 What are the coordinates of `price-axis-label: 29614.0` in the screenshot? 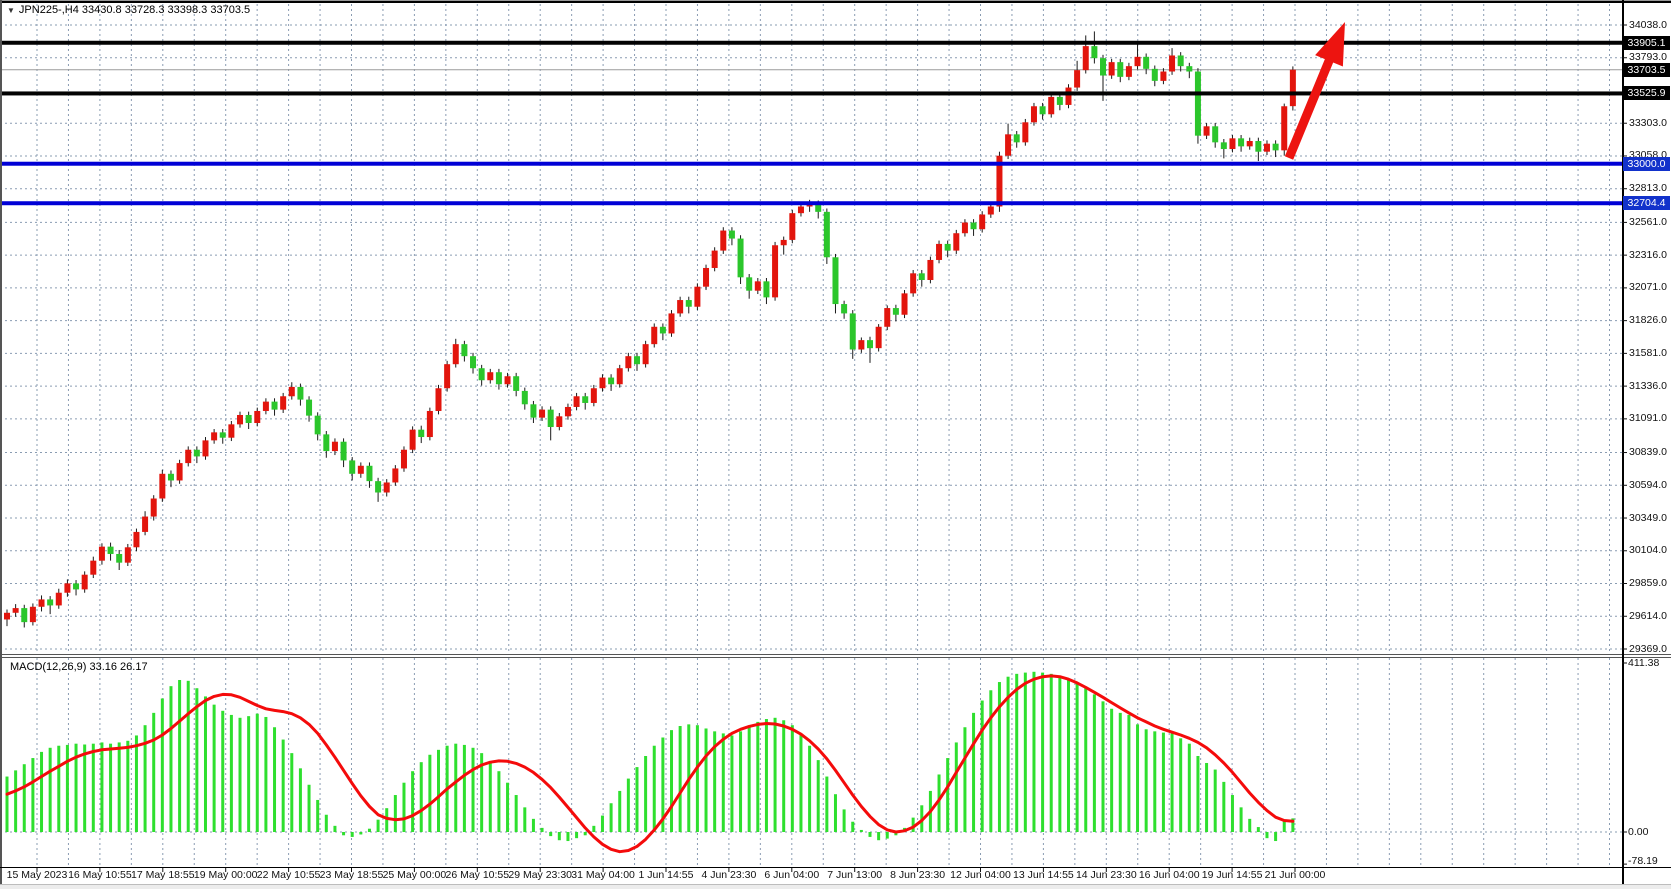 It's located at (1648, 615).